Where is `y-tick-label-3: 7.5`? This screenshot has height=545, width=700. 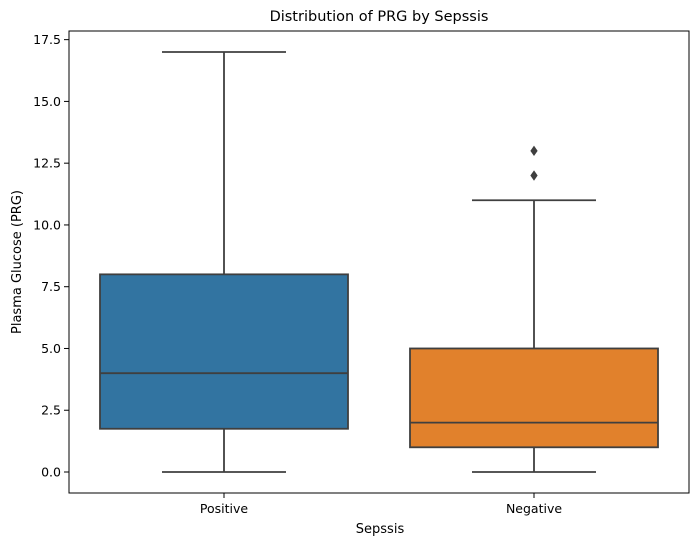
y-tick-label-3: 7.5 is located at coordinates (51, 286).